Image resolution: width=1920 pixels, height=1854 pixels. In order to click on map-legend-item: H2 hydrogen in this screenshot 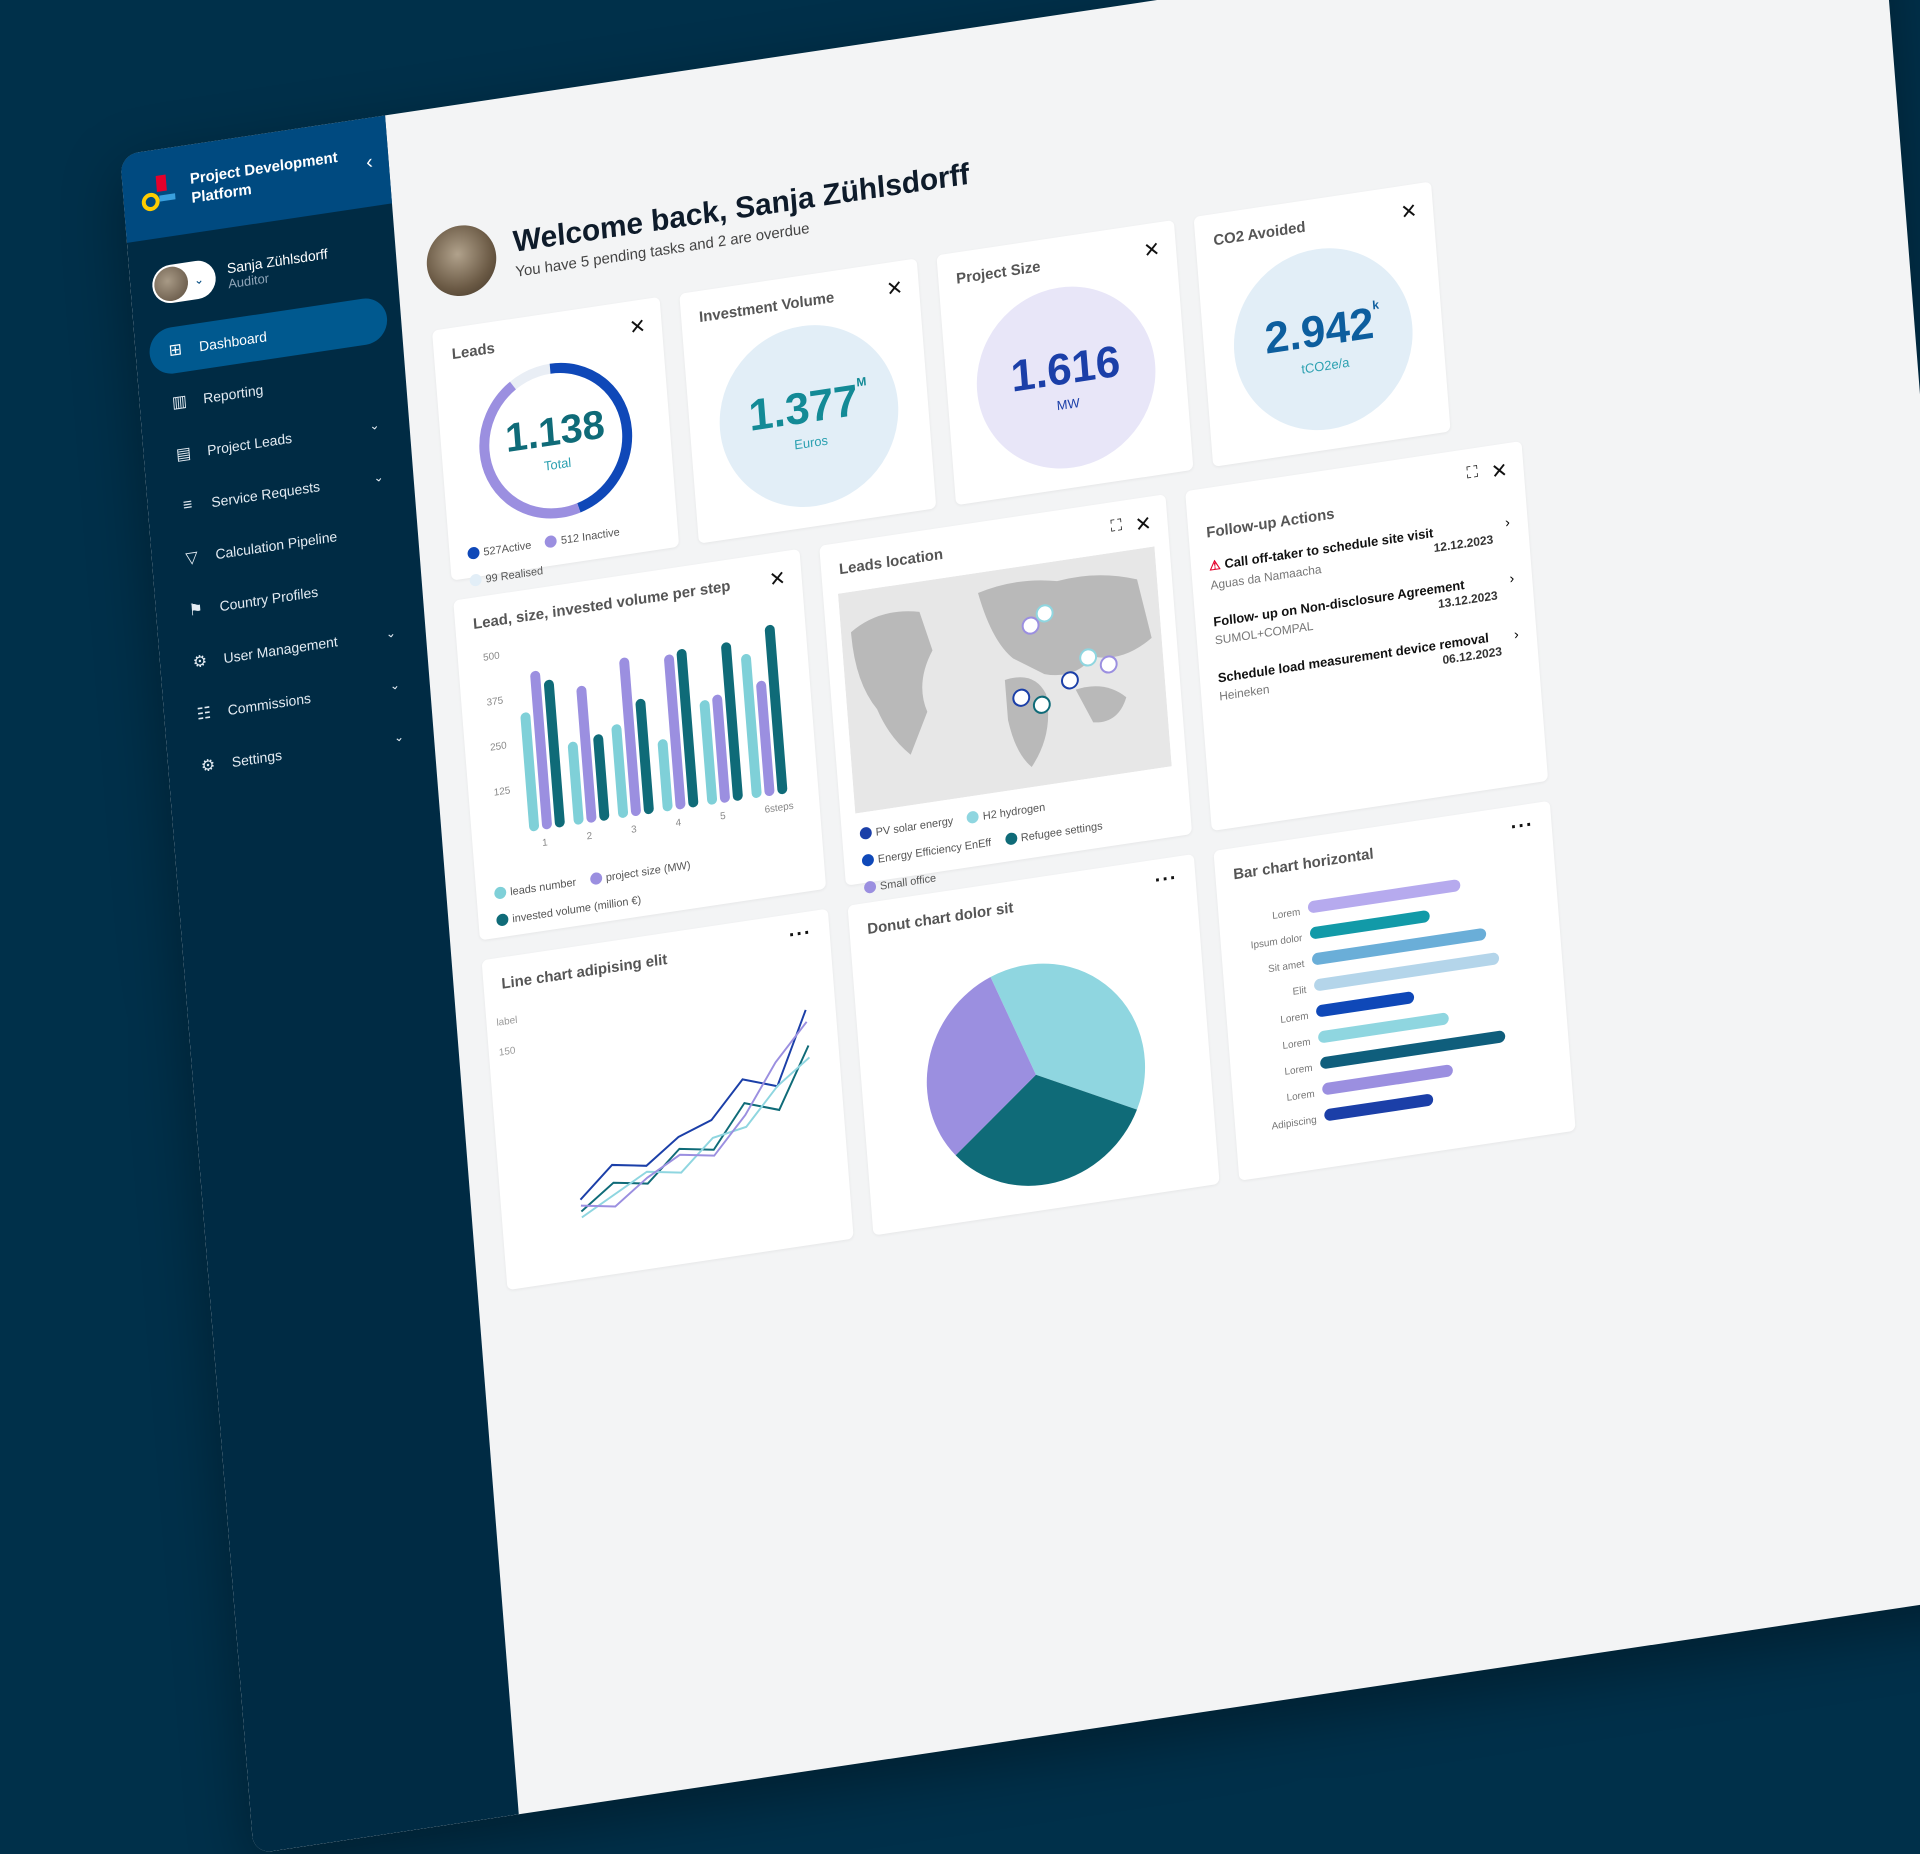, I will do `click(1006, 812)`.